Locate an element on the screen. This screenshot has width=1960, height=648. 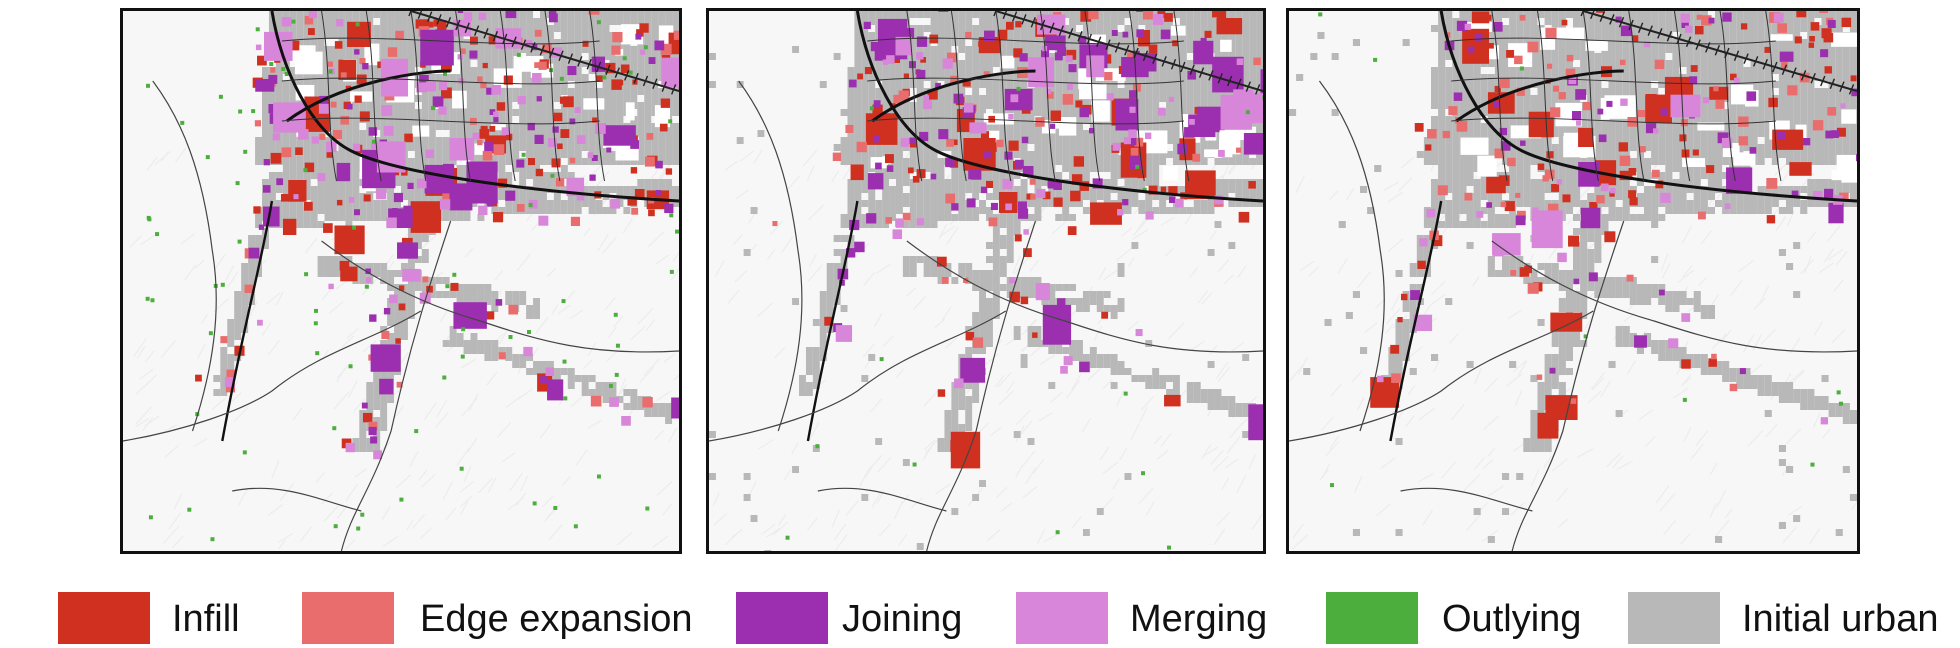
minor-road is located at coordinates (500, 296).